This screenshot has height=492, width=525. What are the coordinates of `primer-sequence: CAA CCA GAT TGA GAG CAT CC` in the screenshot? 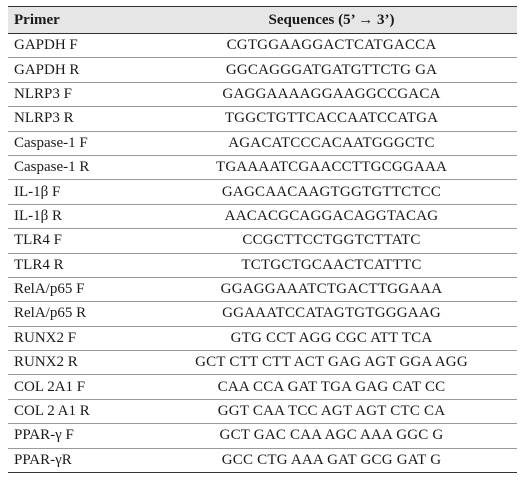 It's located at (331, 387).